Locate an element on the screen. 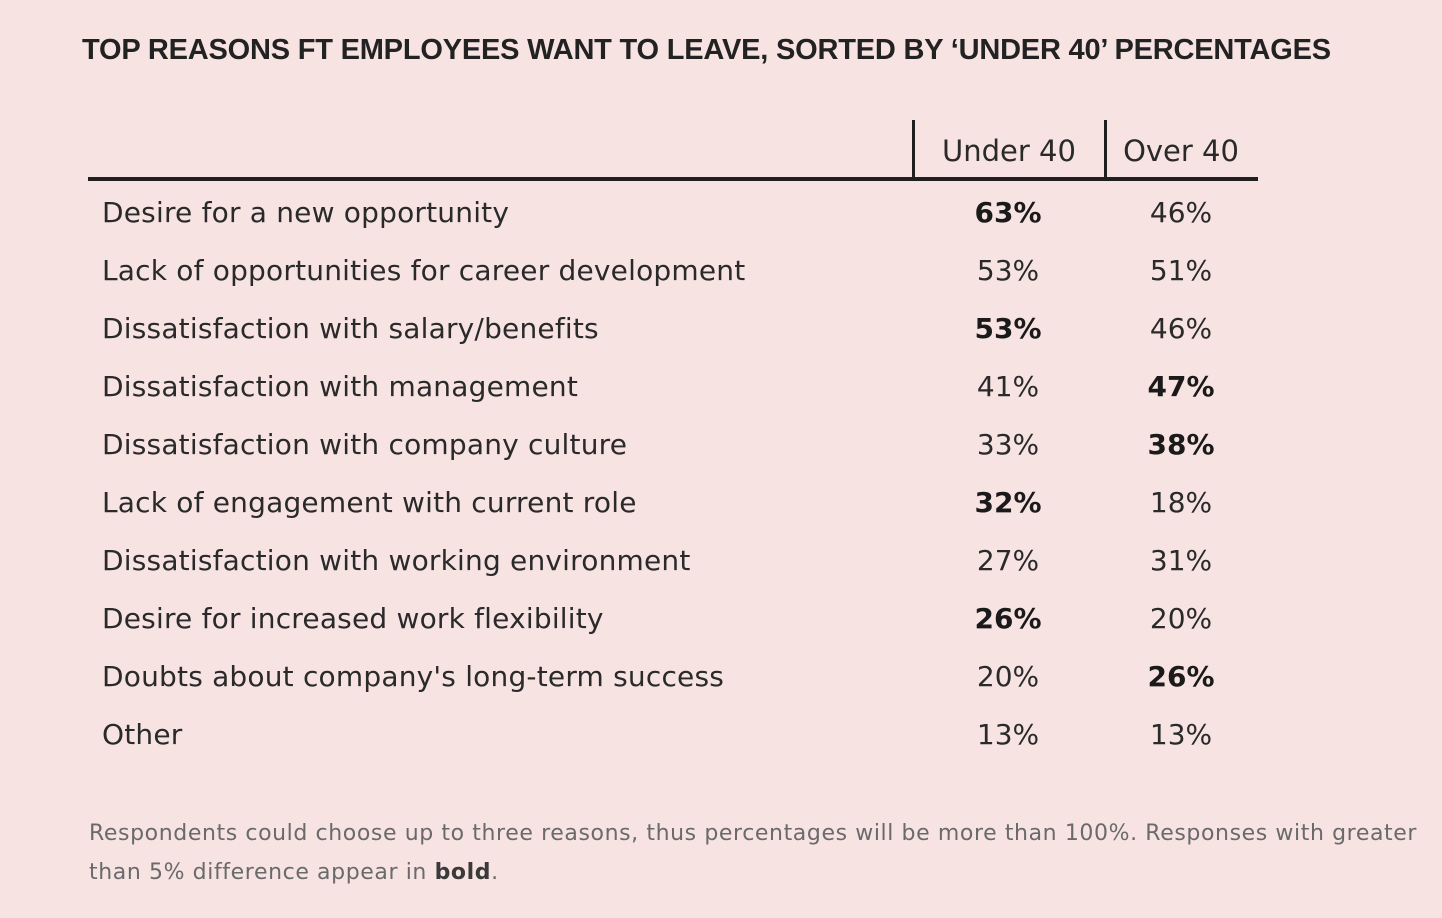  table-row: Desire for a new opportunity 63% 46% is located at coordinates (673, 210).